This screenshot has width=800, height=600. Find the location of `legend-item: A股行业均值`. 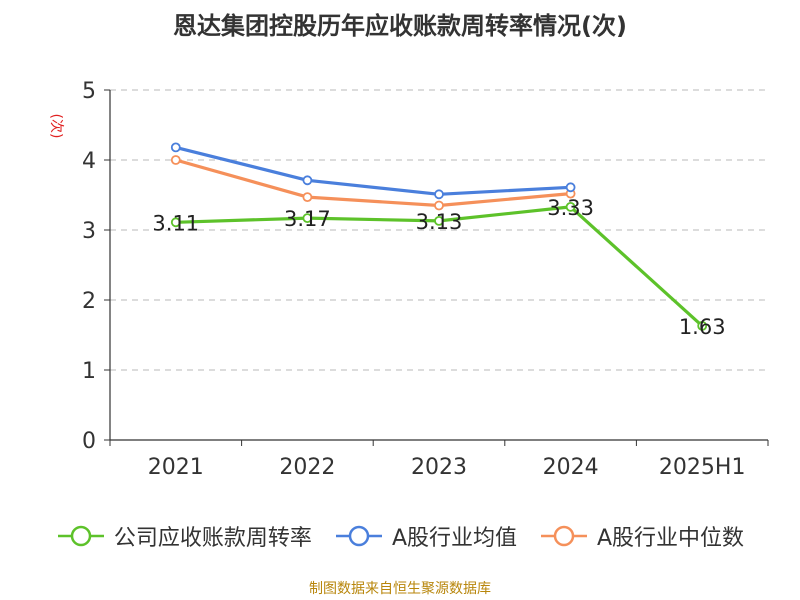

legend-item: A股行业均值 is located at coordinates (425, 536).